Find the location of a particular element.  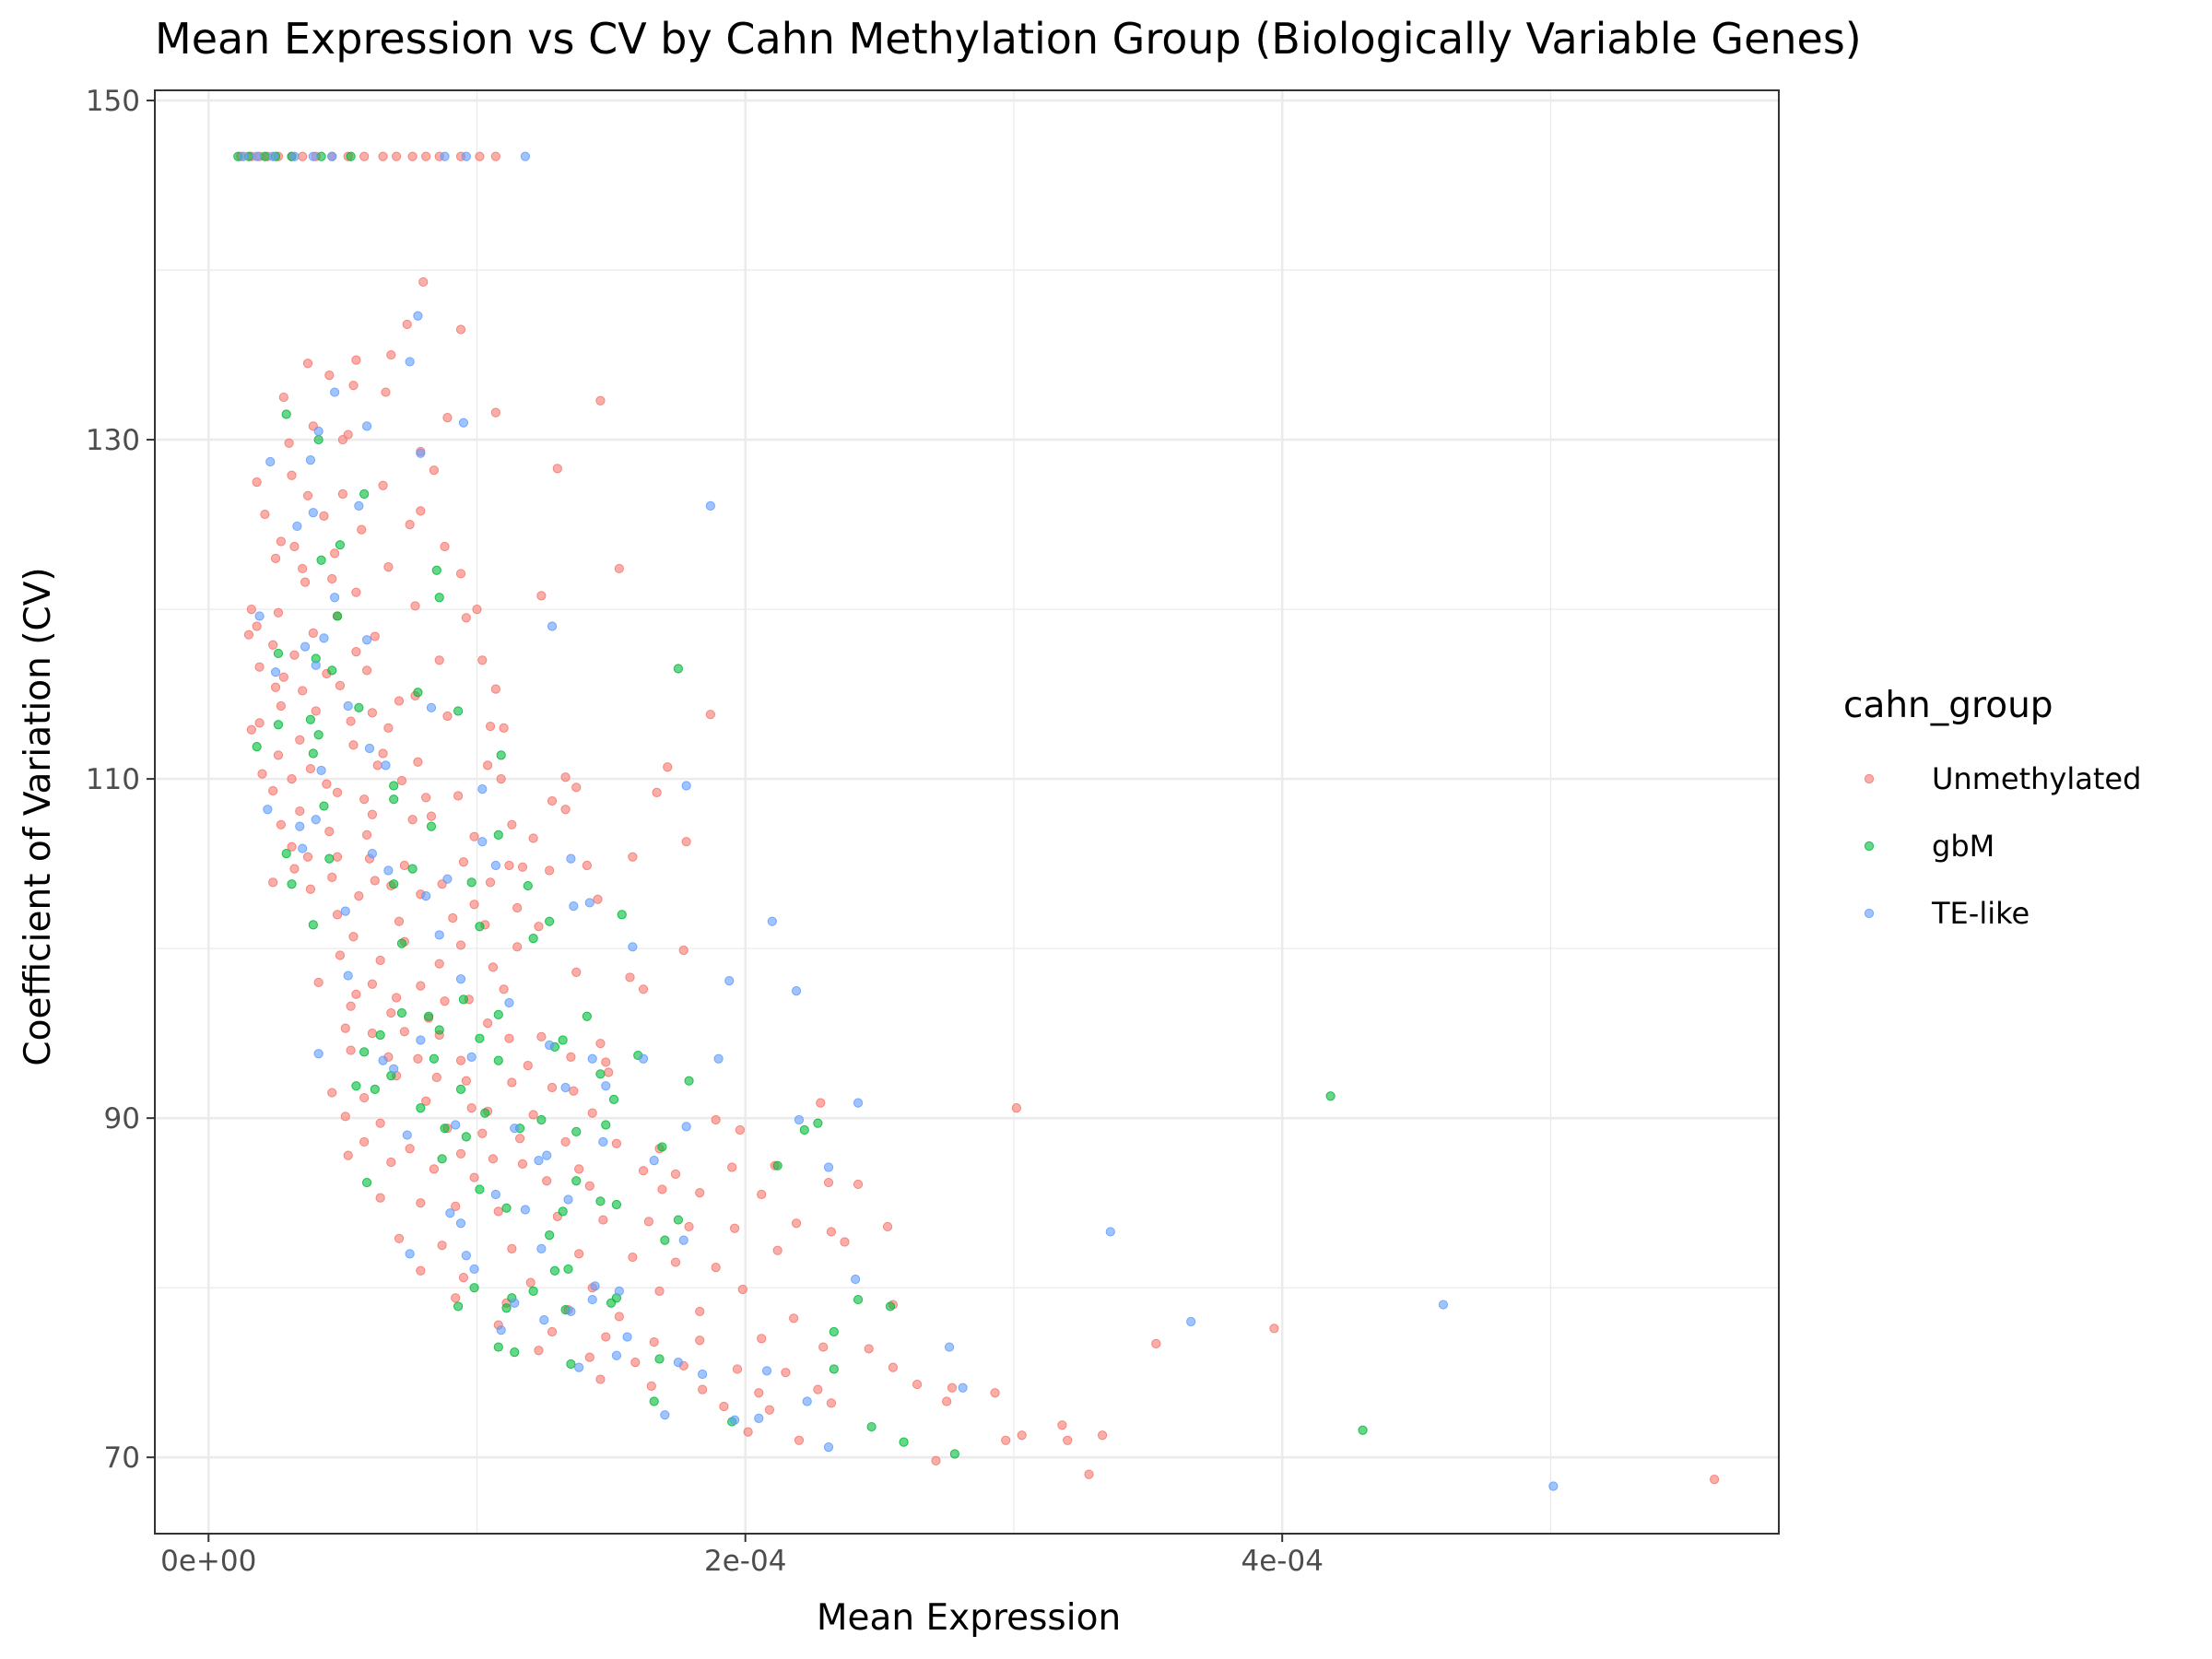

legend-item: TE-like is located at coordinates (1947, 913).